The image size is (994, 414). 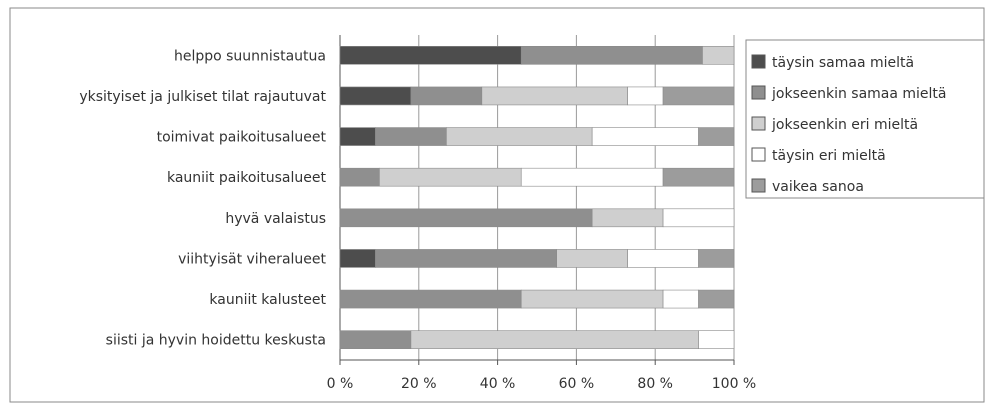 I want to click on x-tick-label: 80 %, so click(x=655, y=384).